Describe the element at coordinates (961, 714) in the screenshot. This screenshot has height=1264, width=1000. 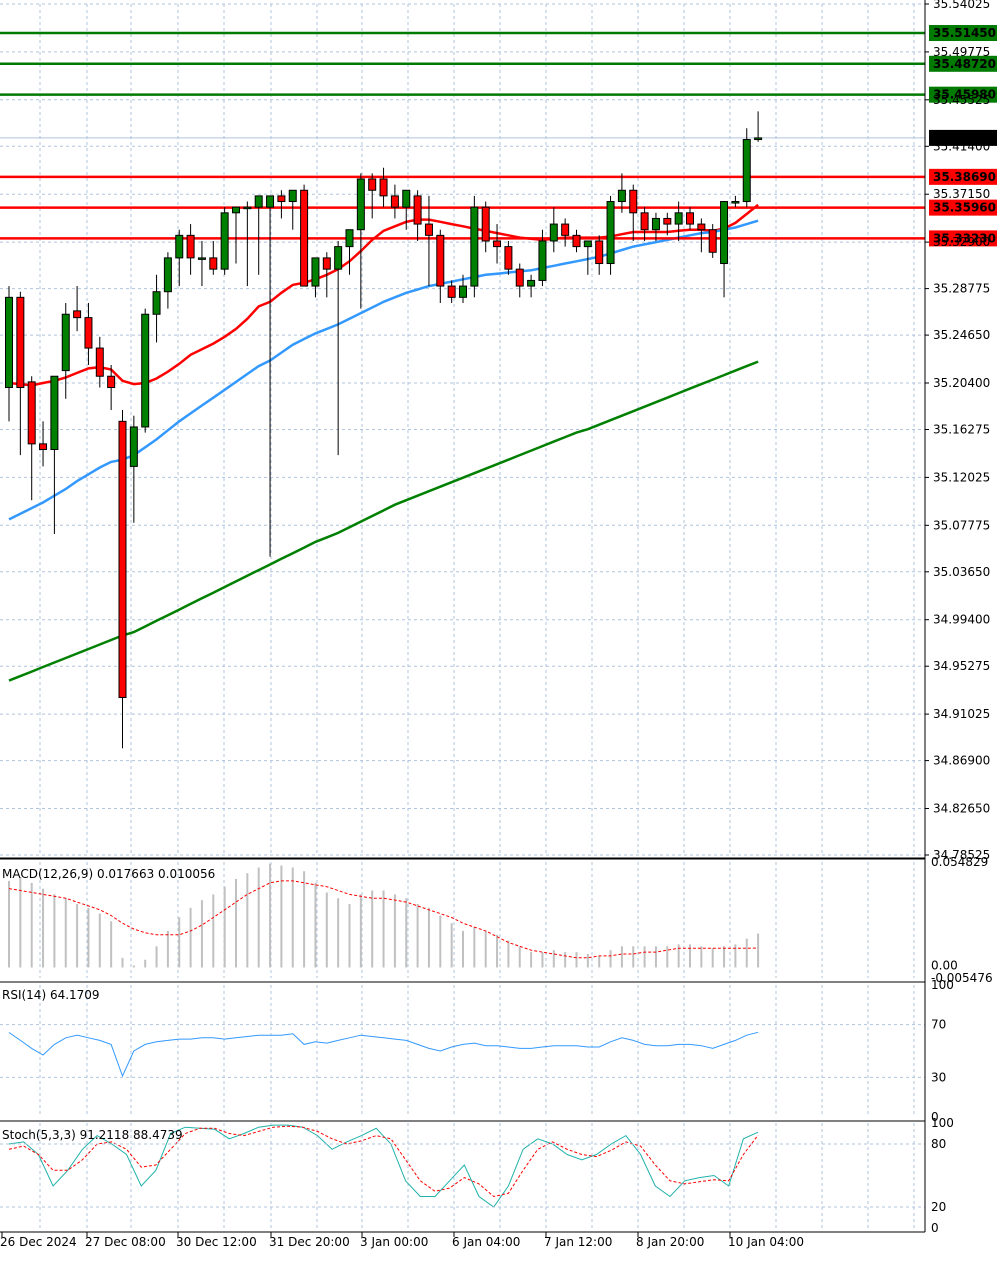
I see `price-axis-label: 34.91025` at that location.